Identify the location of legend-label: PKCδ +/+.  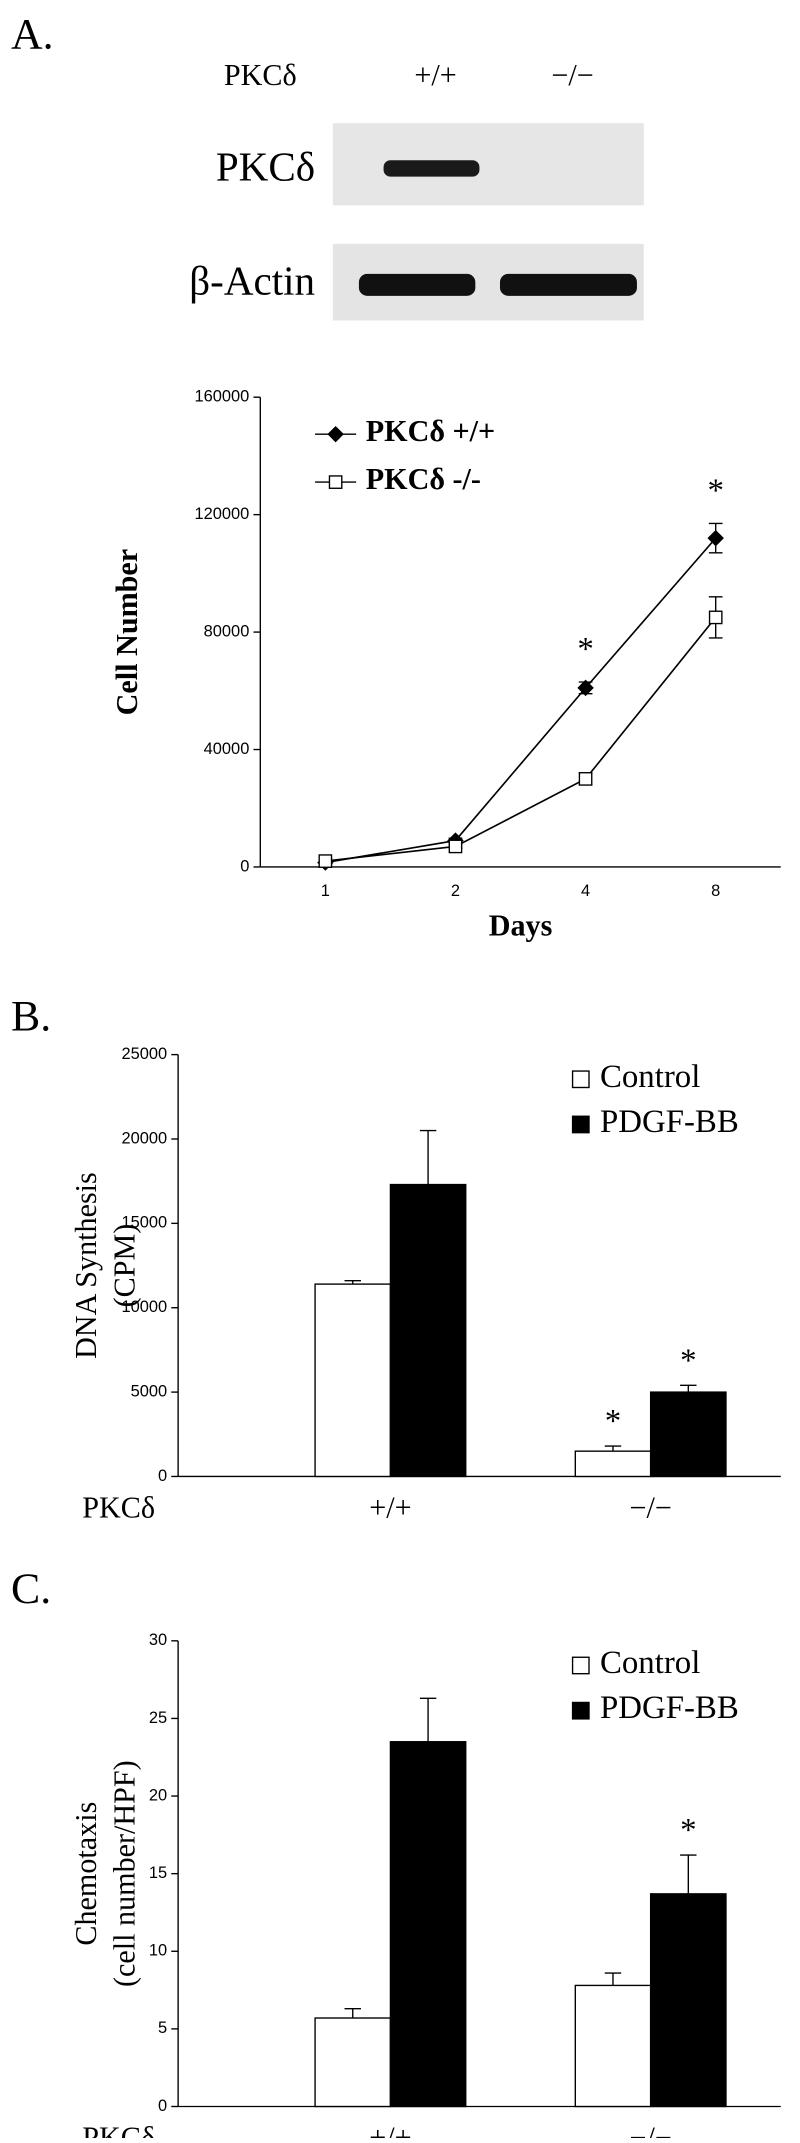
(430, 431).